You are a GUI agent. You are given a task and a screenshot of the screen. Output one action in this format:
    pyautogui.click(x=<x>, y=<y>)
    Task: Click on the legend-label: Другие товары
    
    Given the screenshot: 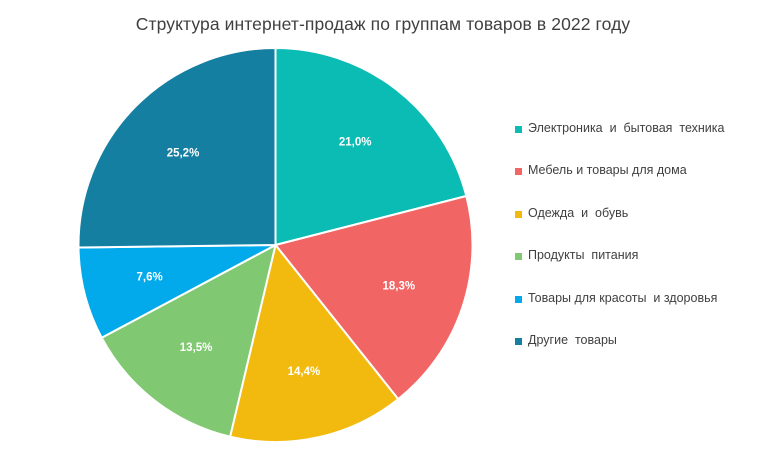 What is the action you would take?
    pyautogui.click(x=572, y=339)
    